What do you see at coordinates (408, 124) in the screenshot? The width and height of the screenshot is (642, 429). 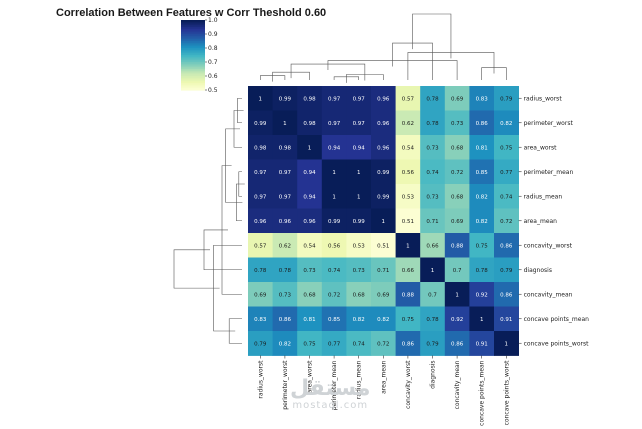 I see `cell-value-label: 0.62` at bounding box center [408, 124].